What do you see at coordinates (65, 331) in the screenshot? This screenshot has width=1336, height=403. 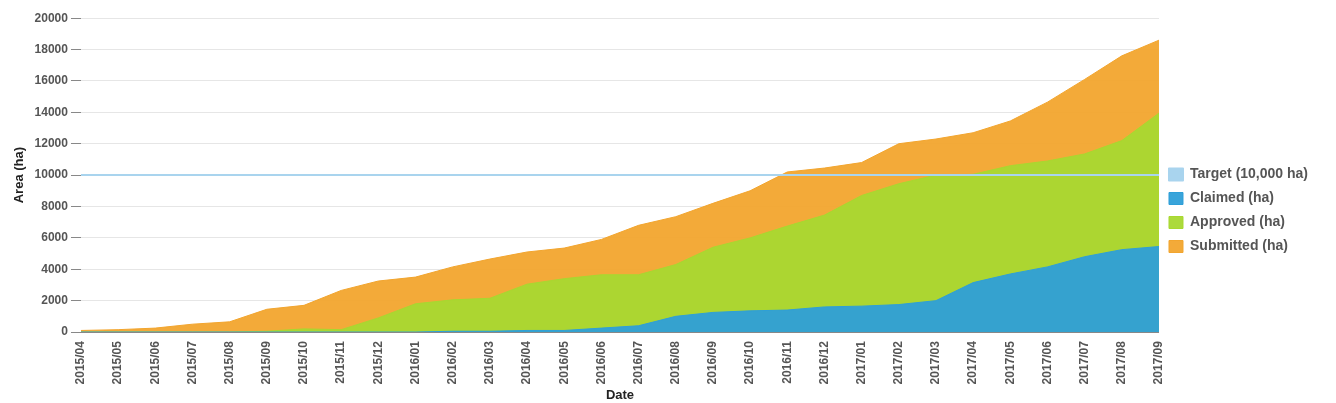 I see `y-tick-label: 0` at bounding box center [65, 331].